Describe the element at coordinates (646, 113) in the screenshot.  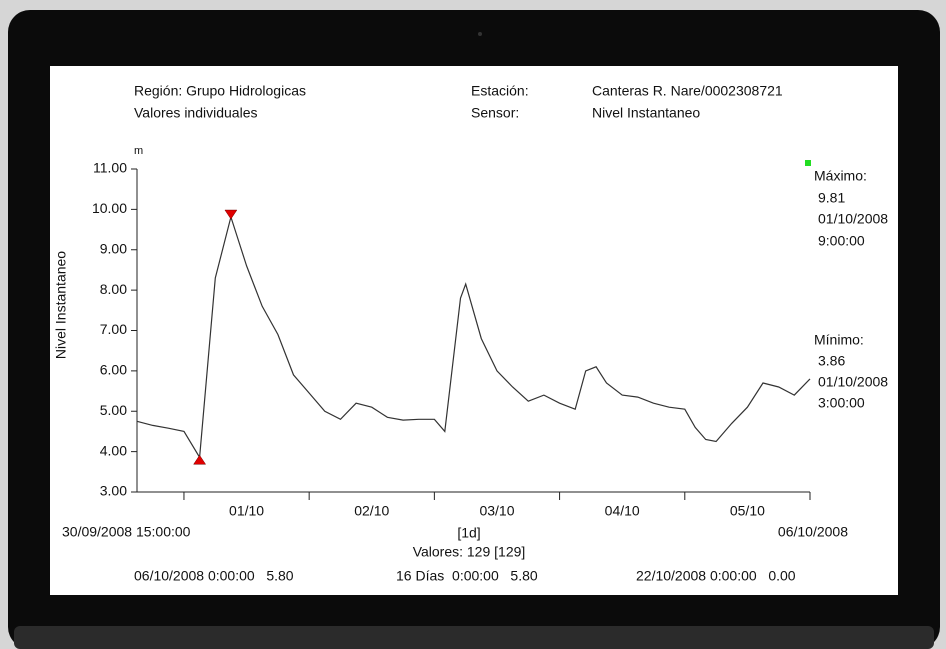
I see `sensor: Nivel Instantaneo` at that location.